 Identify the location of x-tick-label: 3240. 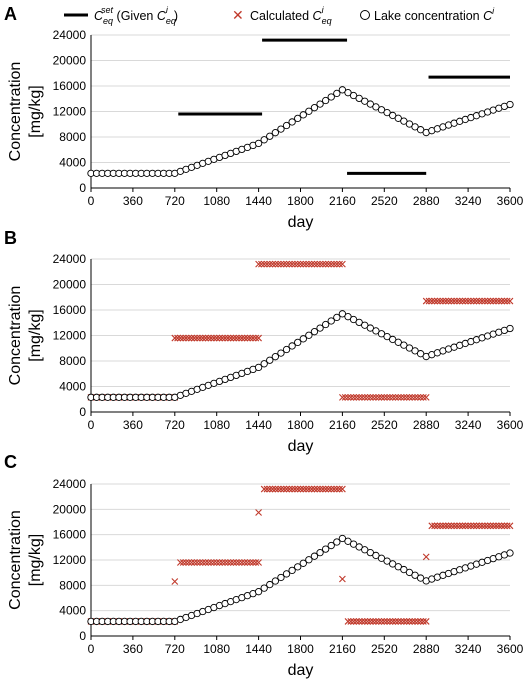
(468, 425).